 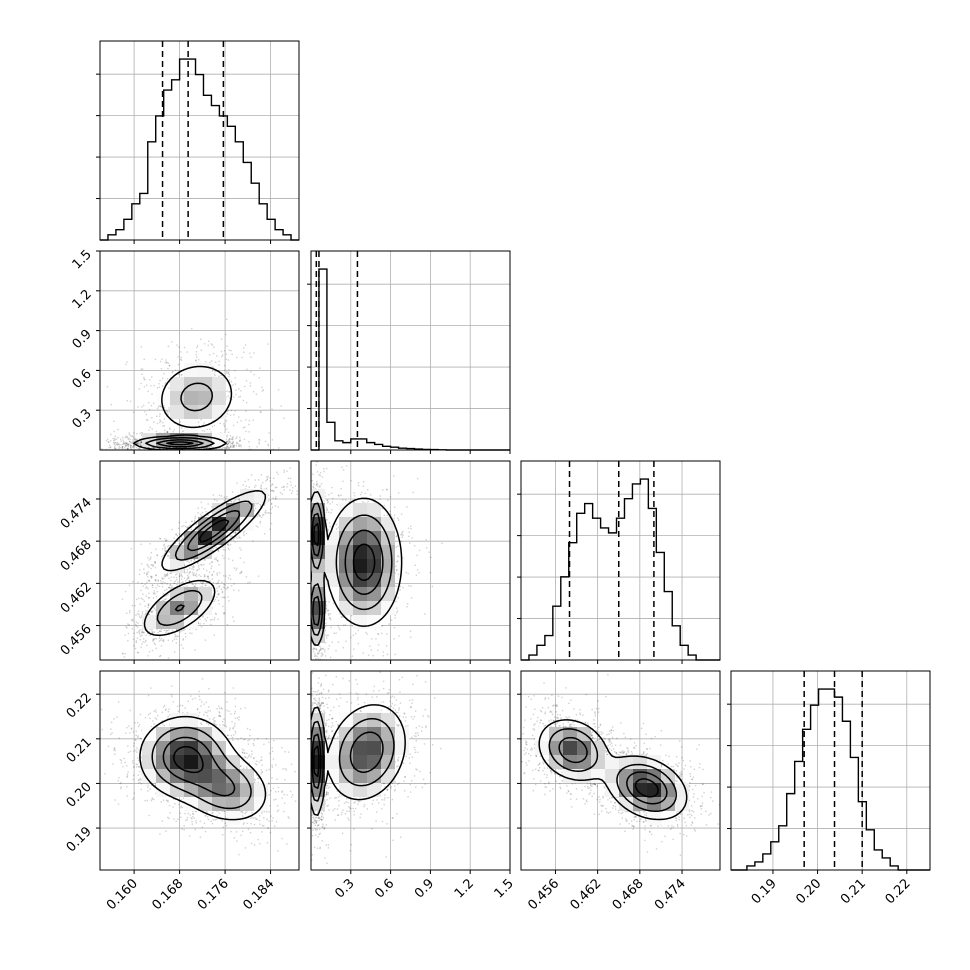 What do you see at coordinates (76, 555) in the screenshot?
I see `y-tick-label: 0.468` at bounding box center [76, 555].